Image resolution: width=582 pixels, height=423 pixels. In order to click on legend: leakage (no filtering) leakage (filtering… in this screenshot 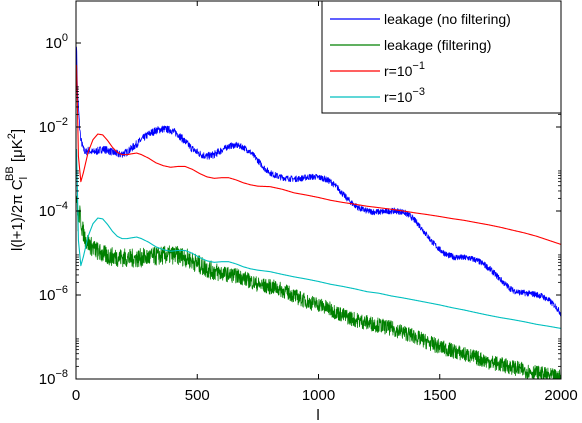, I will do `click(441, 57)`.